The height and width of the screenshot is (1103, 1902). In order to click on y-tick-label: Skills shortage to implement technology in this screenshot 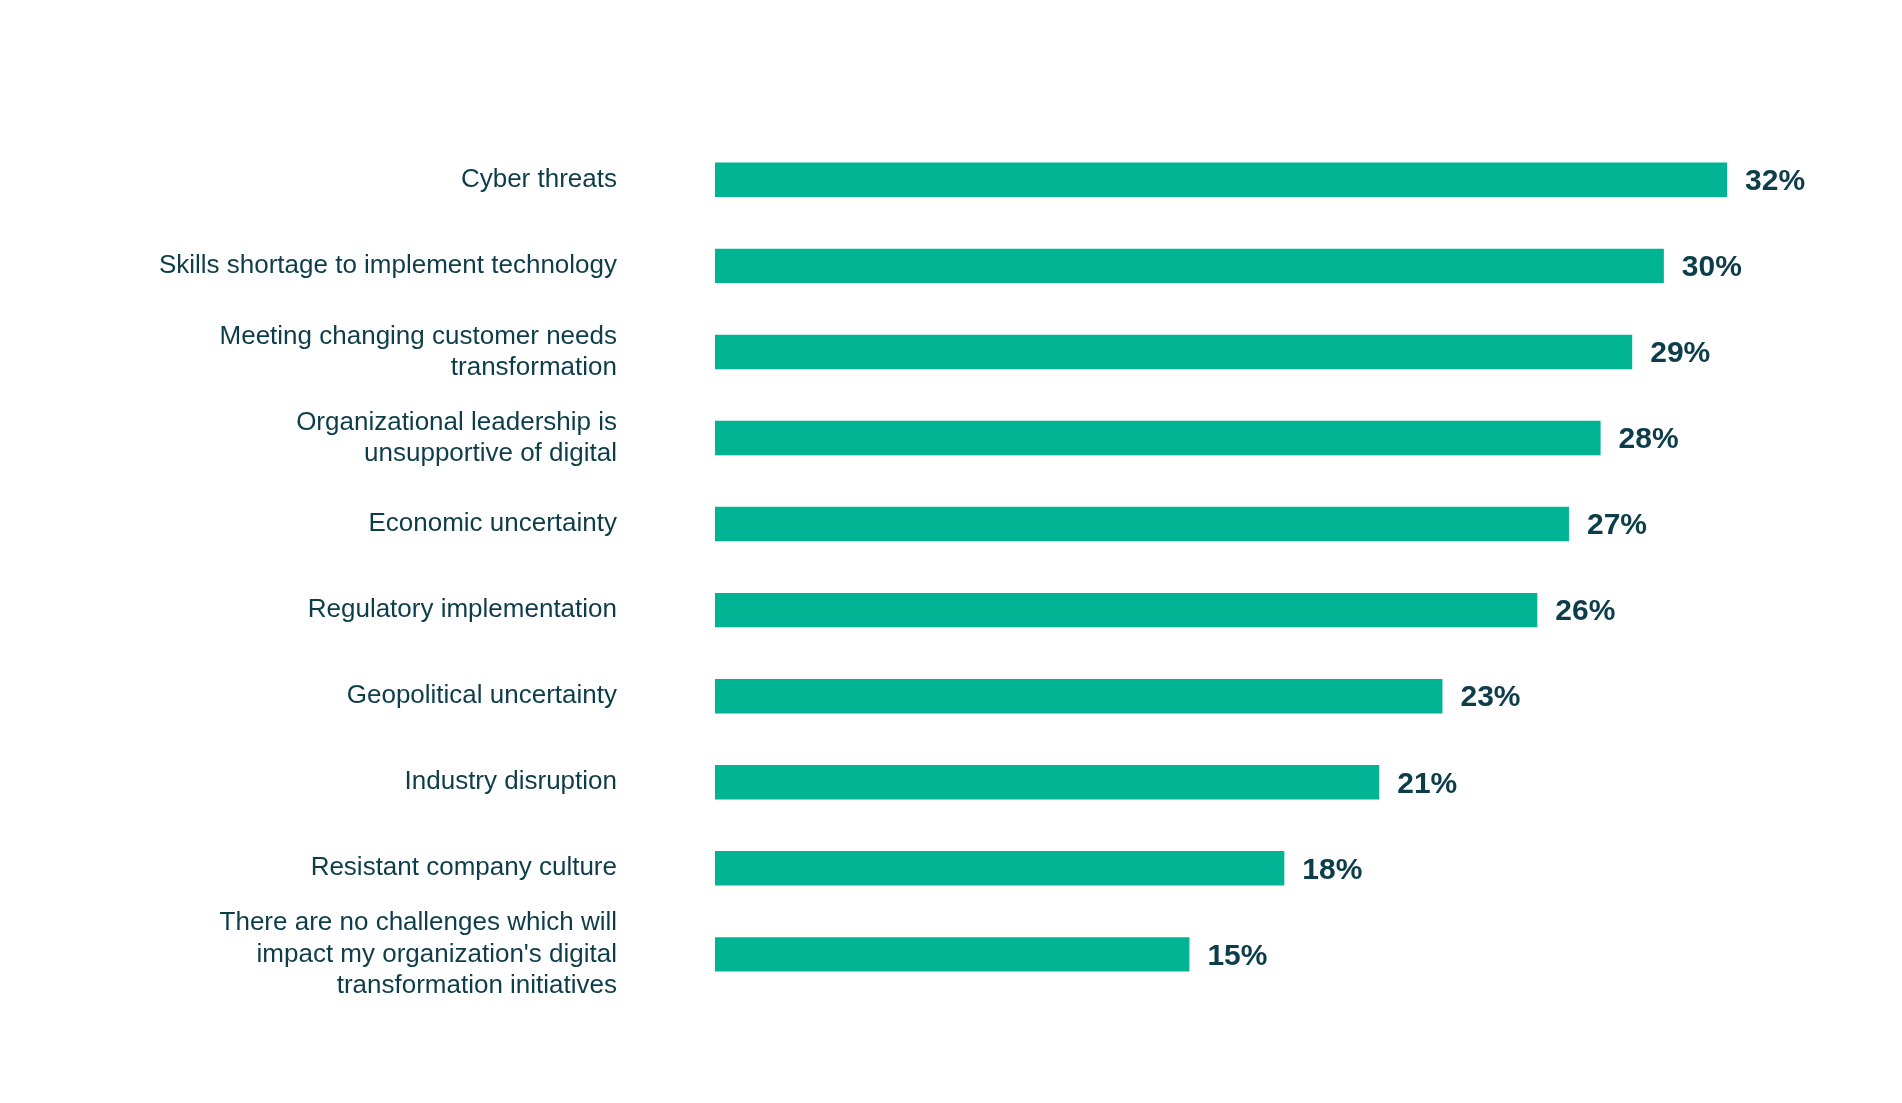, I will do `click(387, 264)`.